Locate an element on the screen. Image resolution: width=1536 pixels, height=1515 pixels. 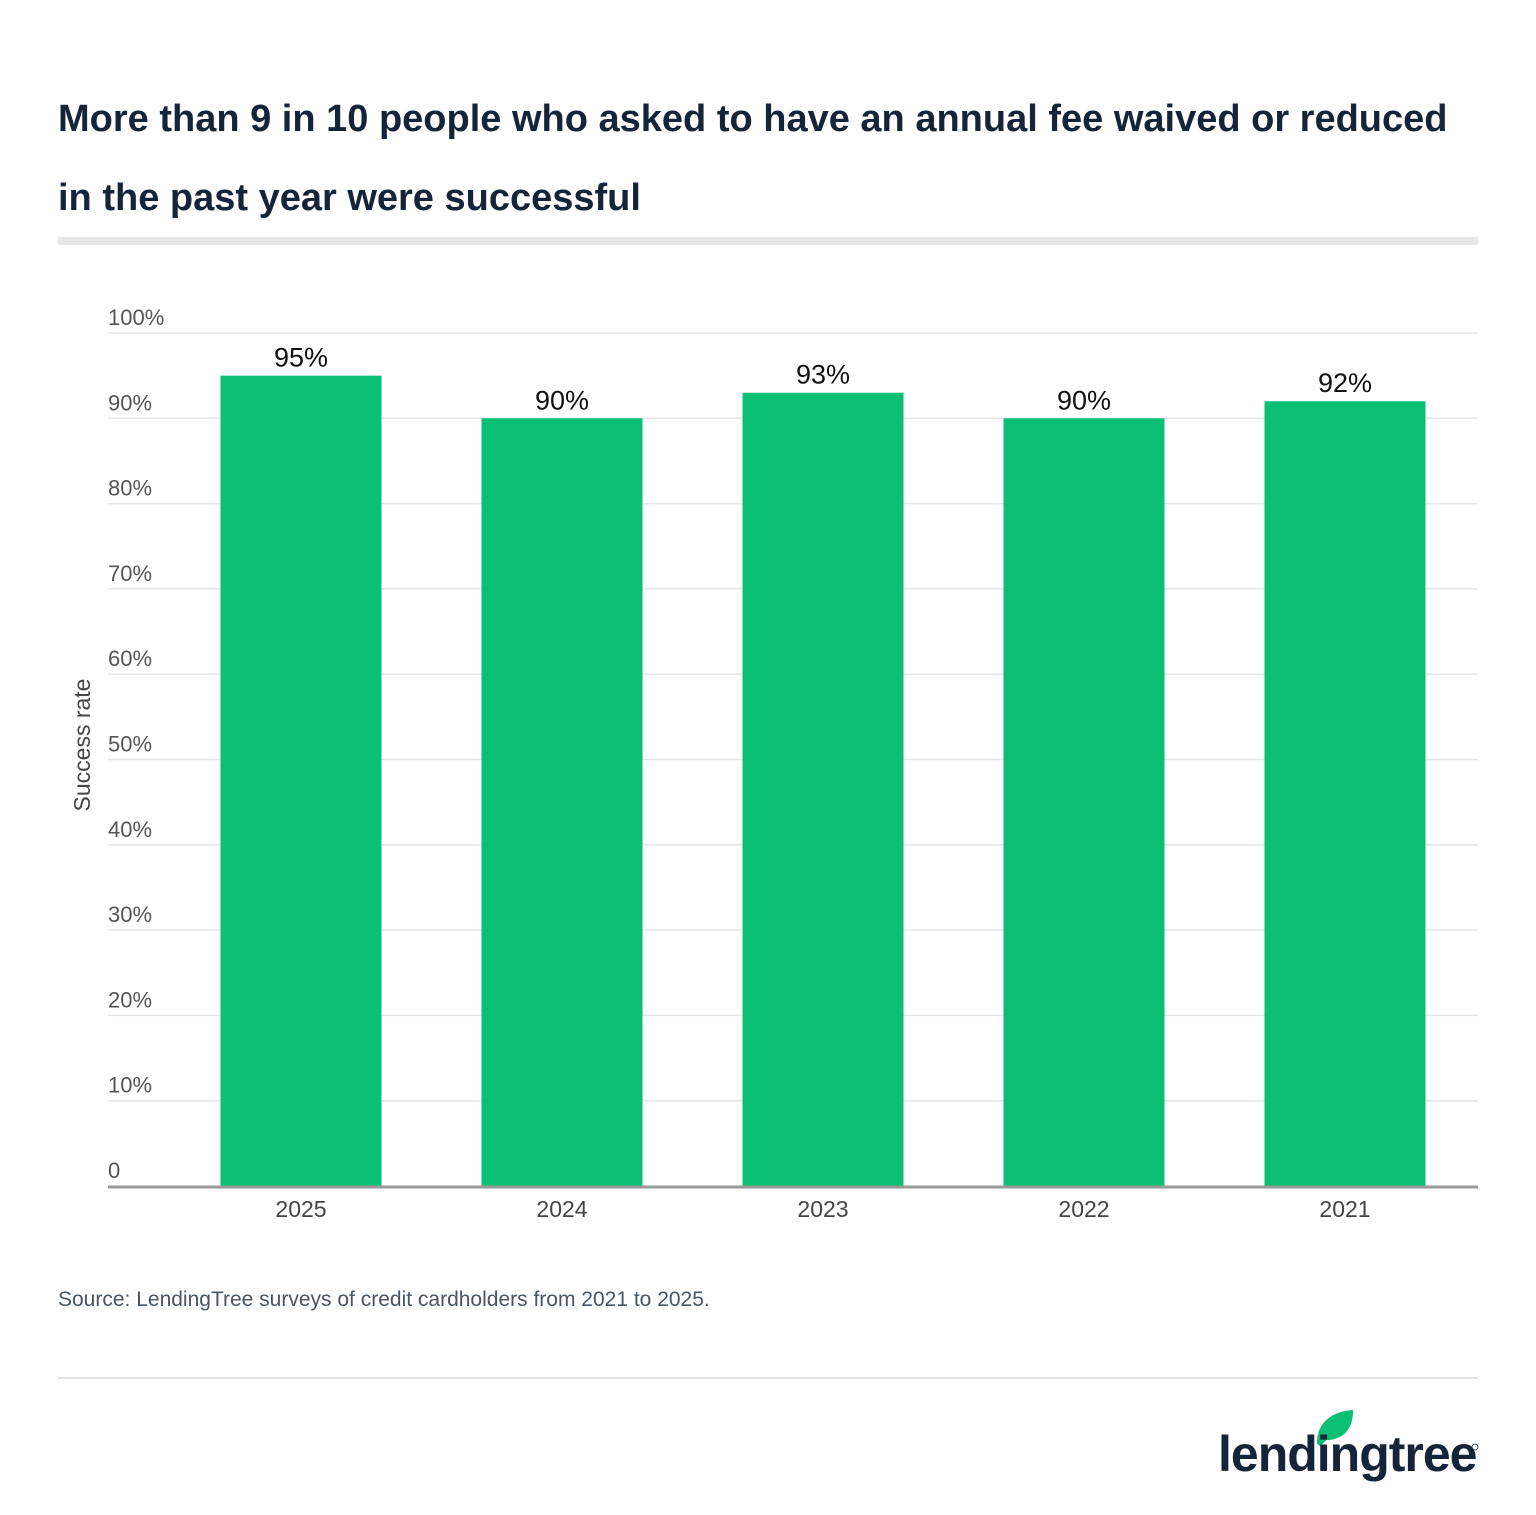
data-label: 95% is located at coordinates (301, 358).